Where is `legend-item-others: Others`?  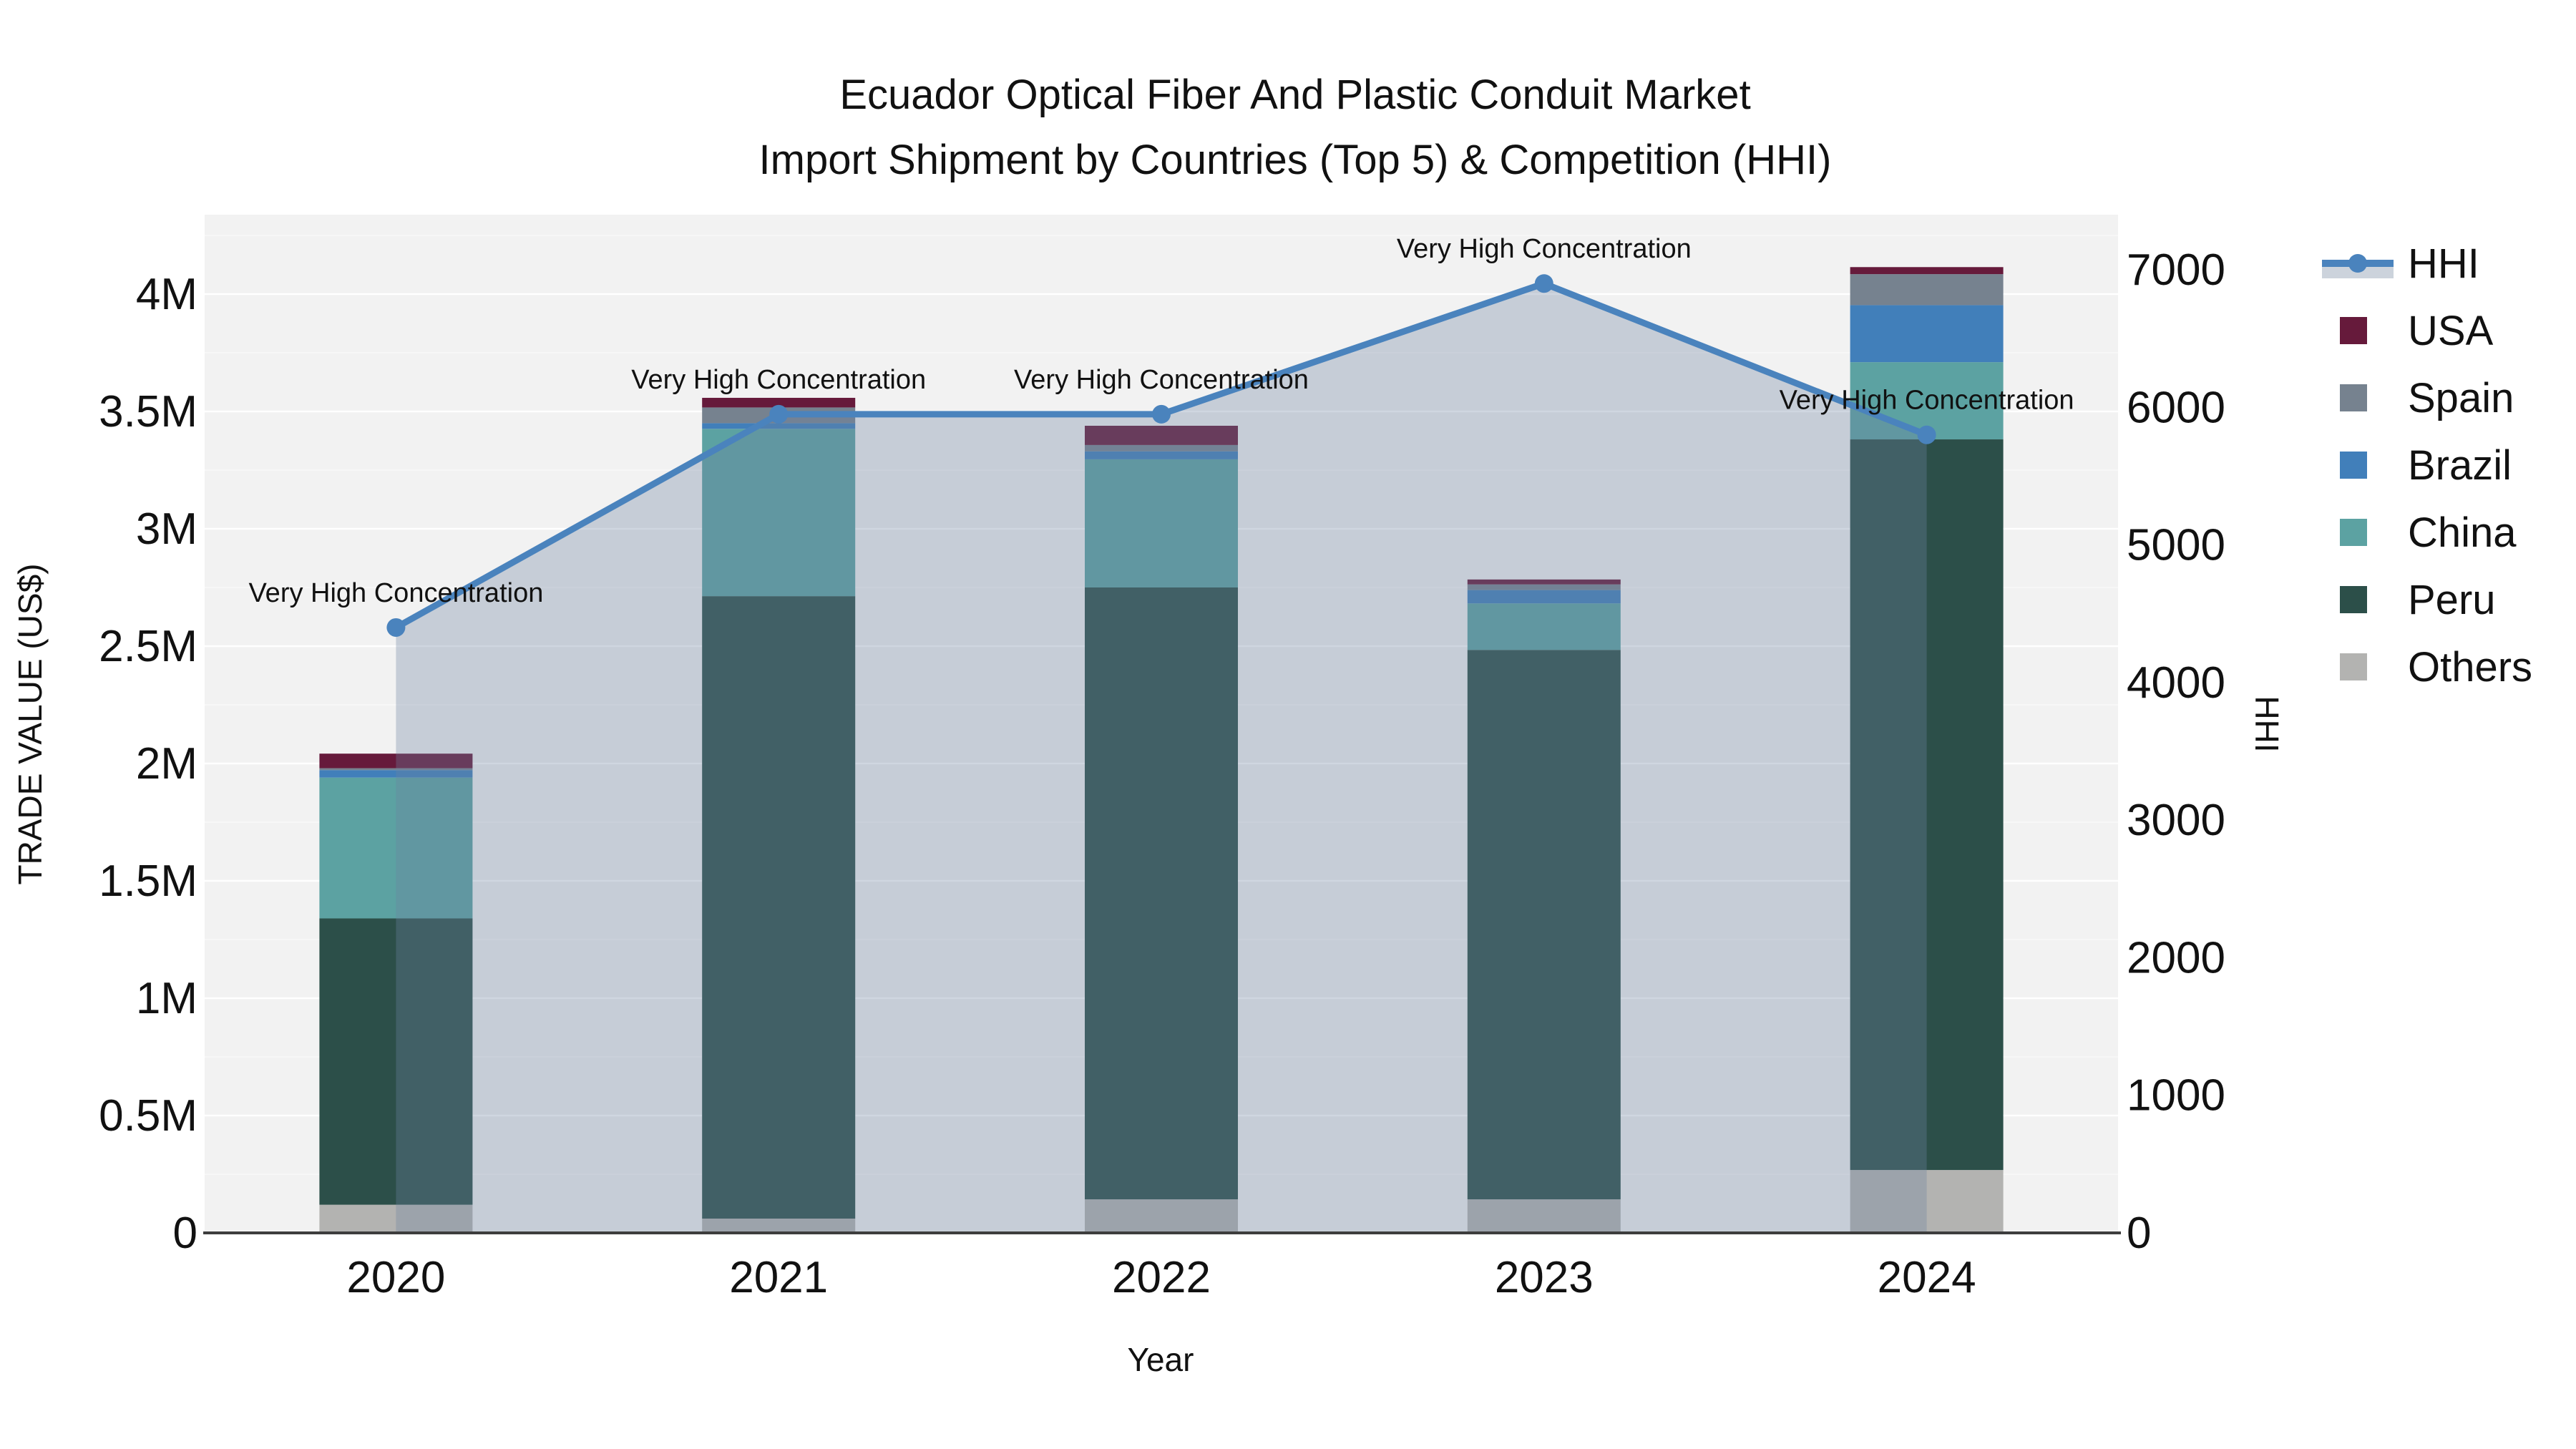 legend-item-others: Others is located at coordinates (2436, 667).